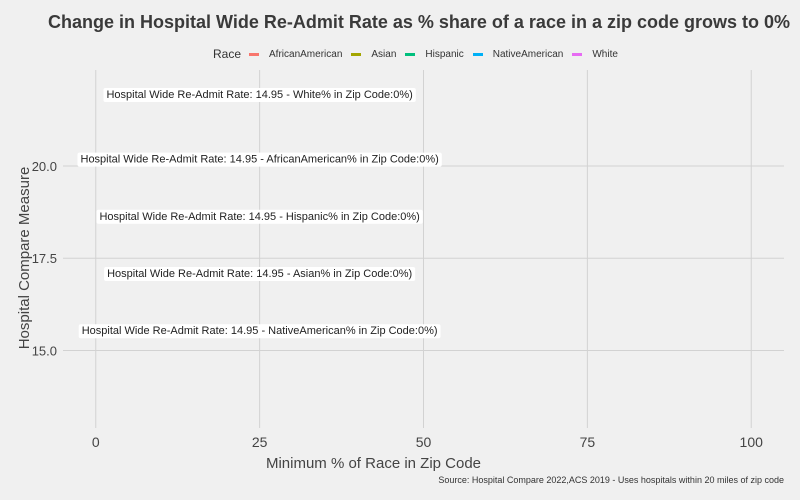 Image resolution: width=800 pixels, height=500 pixels. What do you see at coordinates (373, 463) in the screenshot?
I see `x-axis-label: Minimum % of Race in Zip Code` at bounding box center [373, 463].